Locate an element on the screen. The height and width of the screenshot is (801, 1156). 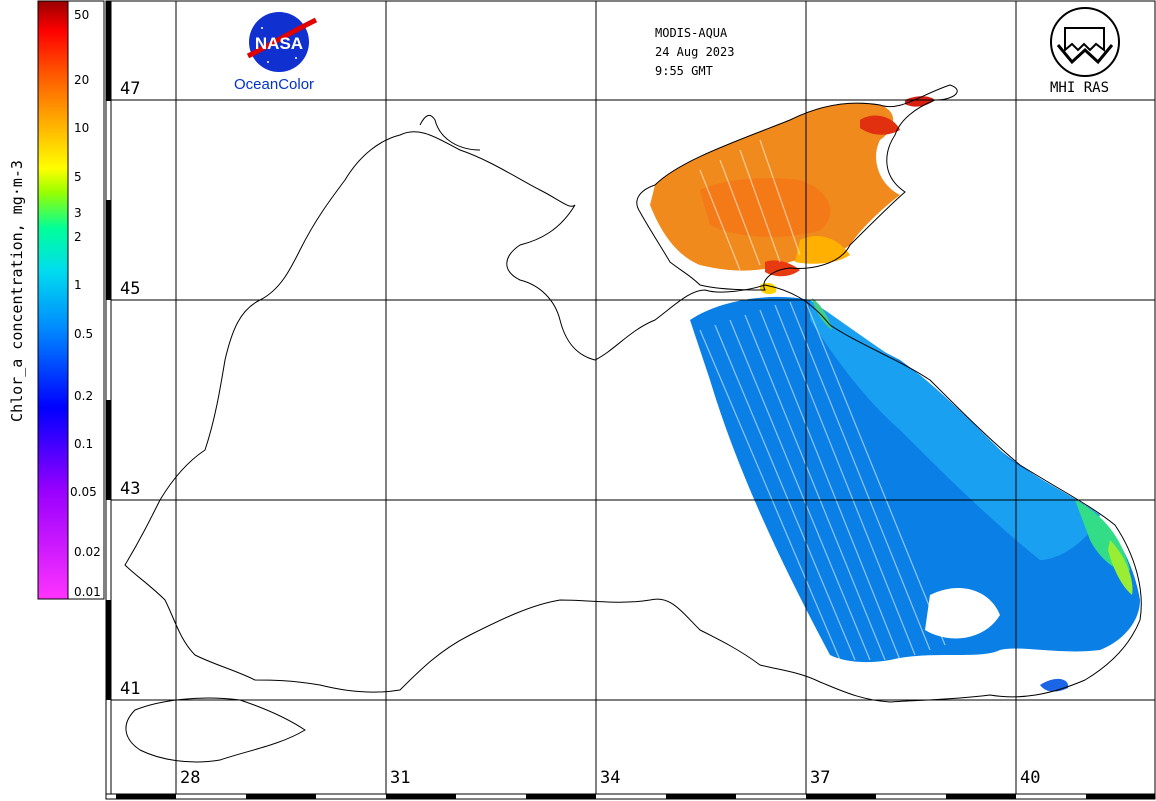
lat-label: 41 is located at coordinates (130, 689).